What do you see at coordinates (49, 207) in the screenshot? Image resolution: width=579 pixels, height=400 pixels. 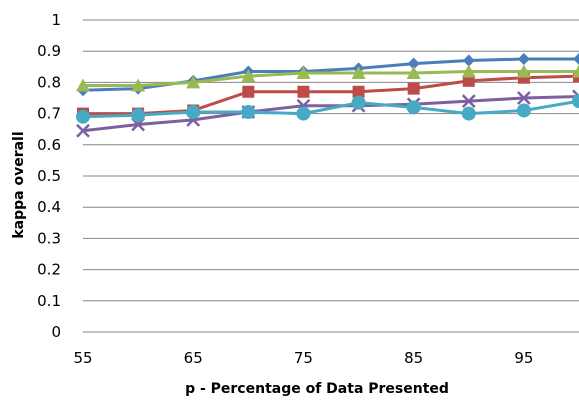 I see `y-tick-label: 0.4` at bounding box center [49, 207].